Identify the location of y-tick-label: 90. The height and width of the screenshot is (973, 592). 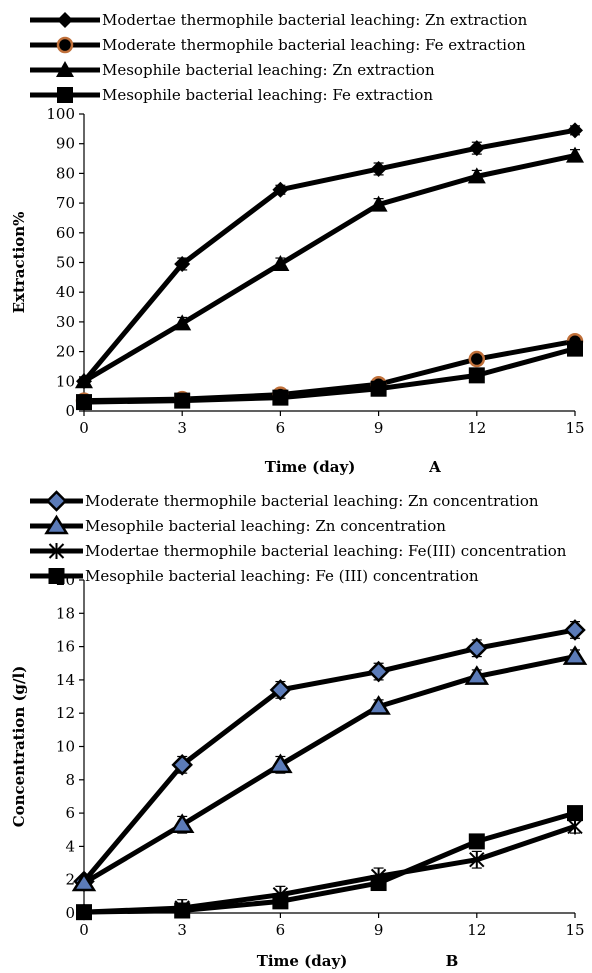
(65, 144).